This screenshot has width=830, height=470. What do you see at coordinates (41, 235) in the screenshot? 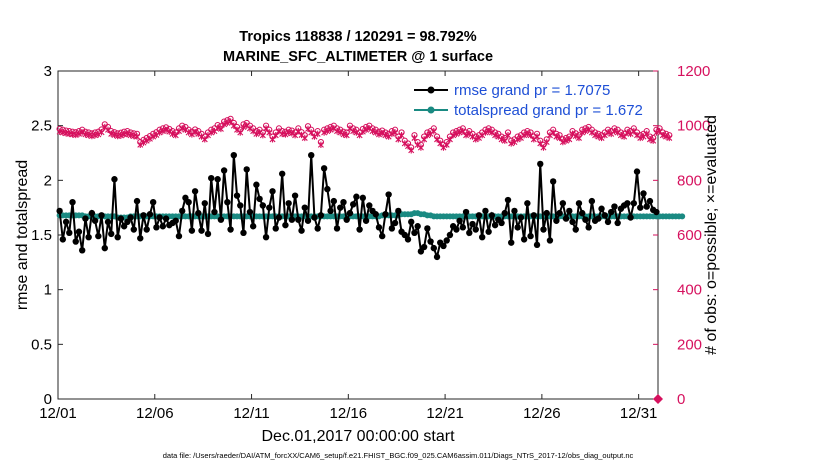
I see `y-left-tick-label: 1.5` at bounding box center [41, 235].